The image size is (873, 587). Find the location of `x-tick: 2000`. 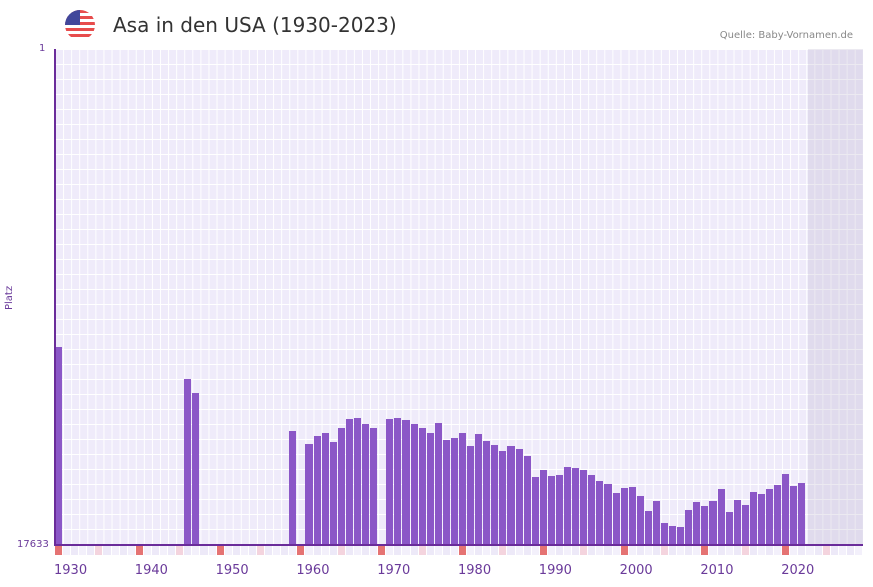

x-tick: 2000 is located at coordinates (636, 570).